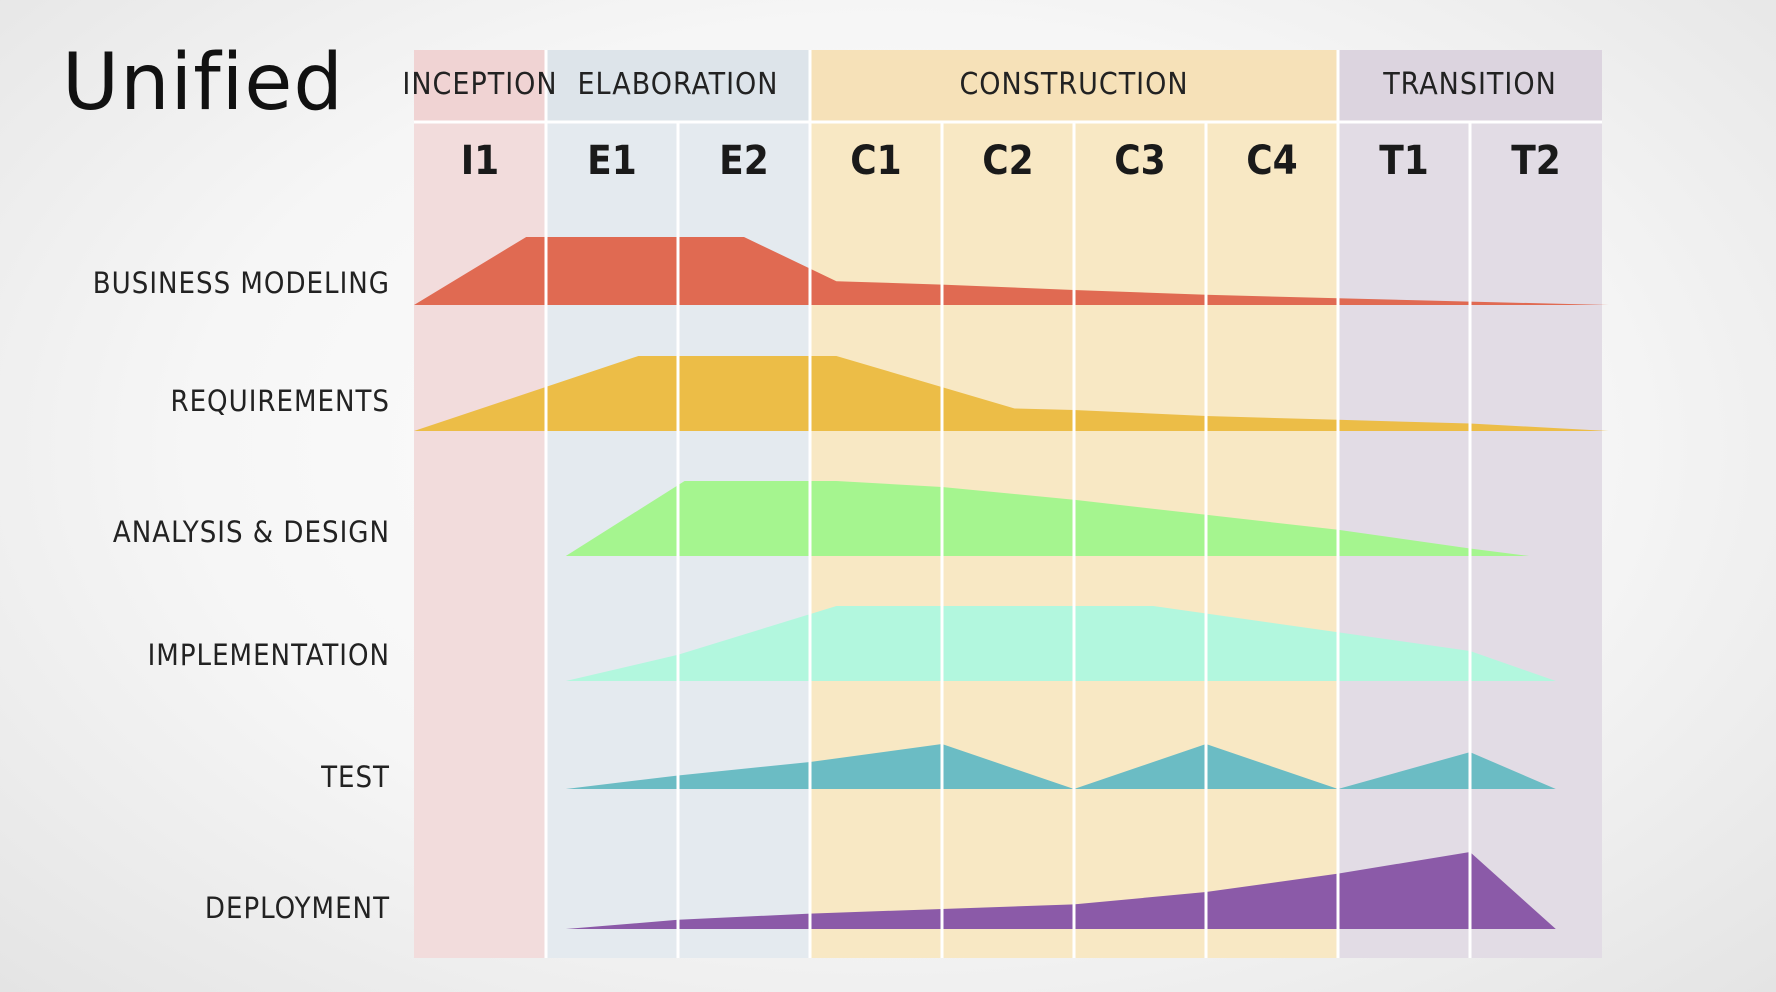 Image resolution: width=1776 pixels, height=992 pixels. I want to click on phase-header-elaboration, so click(678, 86).